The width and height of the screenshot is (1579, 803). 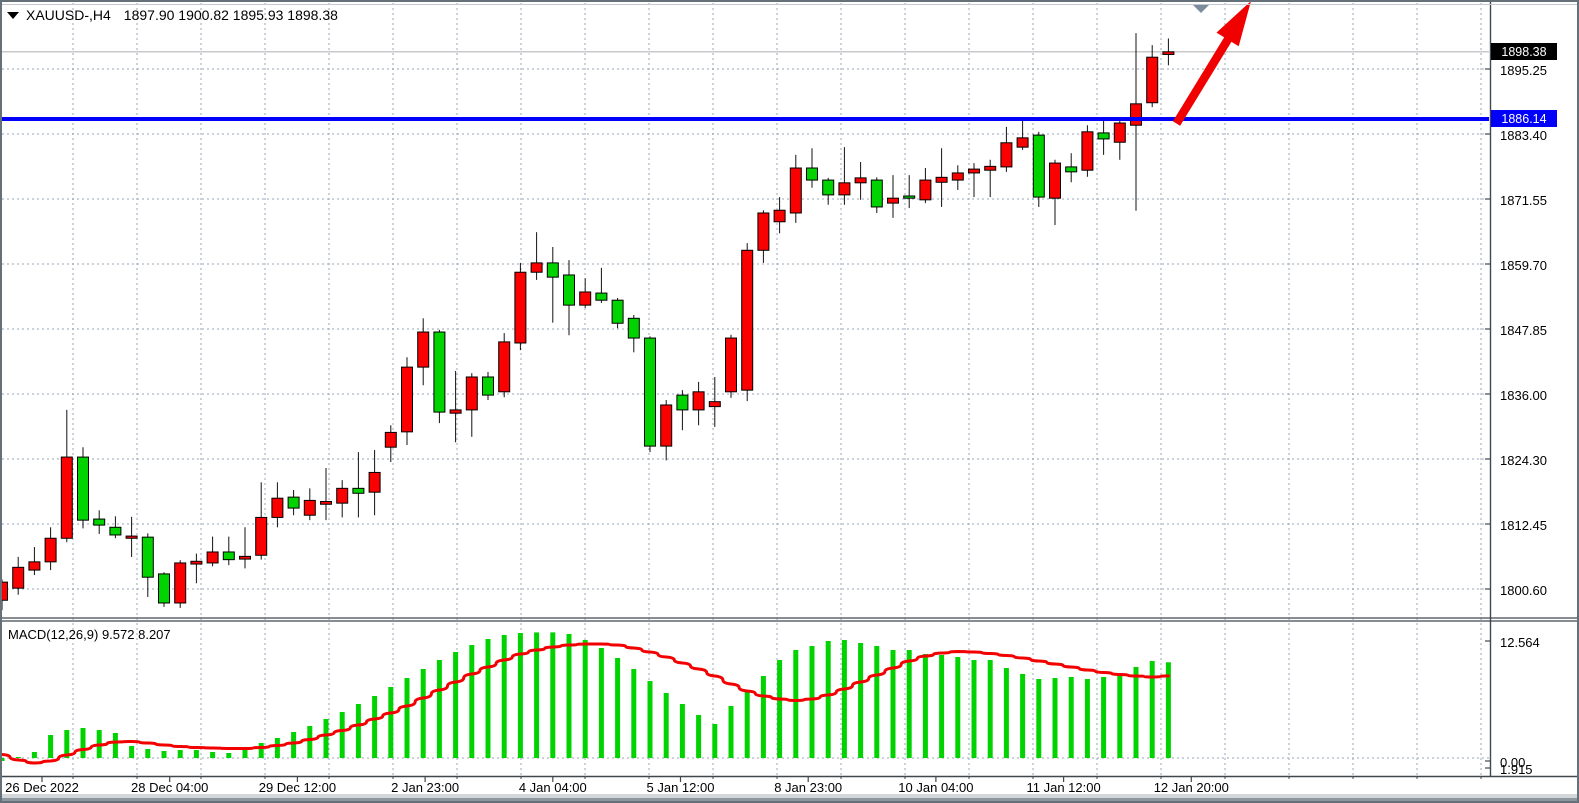 I want to click on price-axis-label: 1824.30, so click(x=1523, y=460).